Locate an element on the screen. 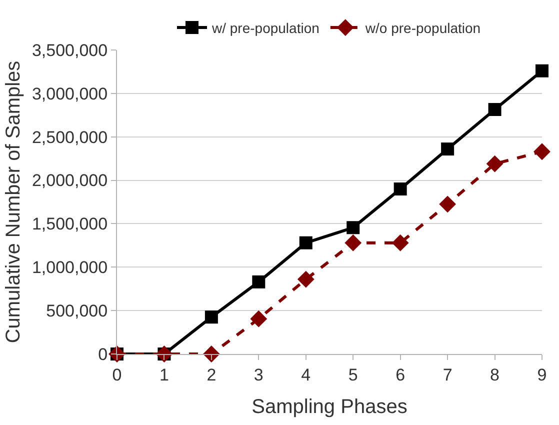 The height and width of the screenshot is (425, 559). x-tick-label: 7 is located at coordinates (447, 374).